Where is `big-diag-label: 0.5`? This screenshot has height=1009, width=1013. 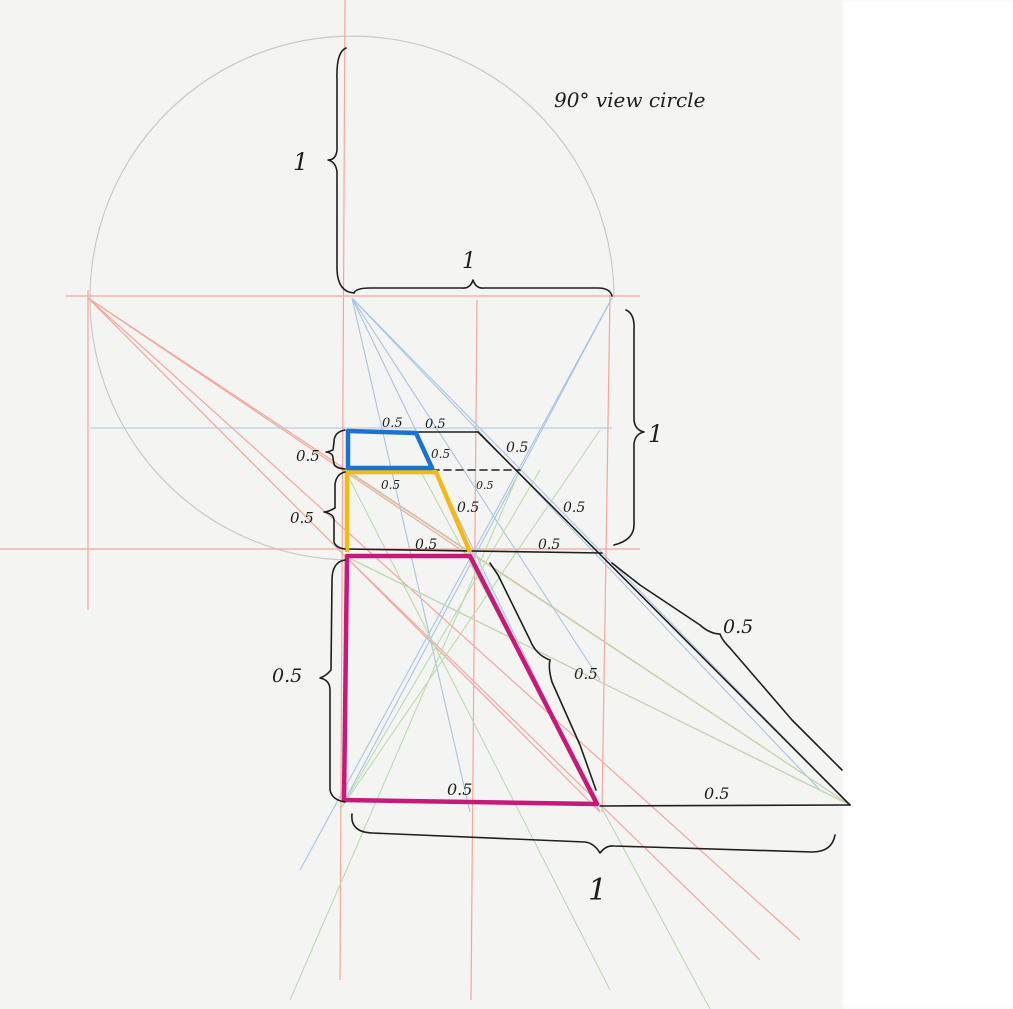
big-diag-label: 0.5 is located at coordinates (738, 627).